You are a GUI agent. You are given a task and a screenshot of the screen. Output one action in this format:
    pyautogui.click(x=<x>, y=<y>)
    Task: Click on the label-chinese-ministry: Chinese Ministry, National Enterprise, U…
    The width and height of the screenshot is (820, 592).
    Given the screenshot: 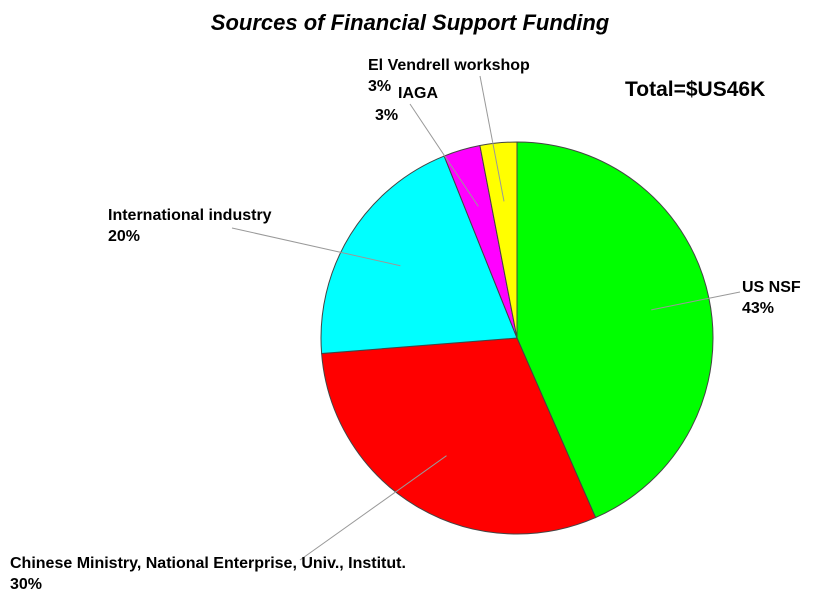 What is the action you would take?
    pyautogui.click(x=208, y=573)
    